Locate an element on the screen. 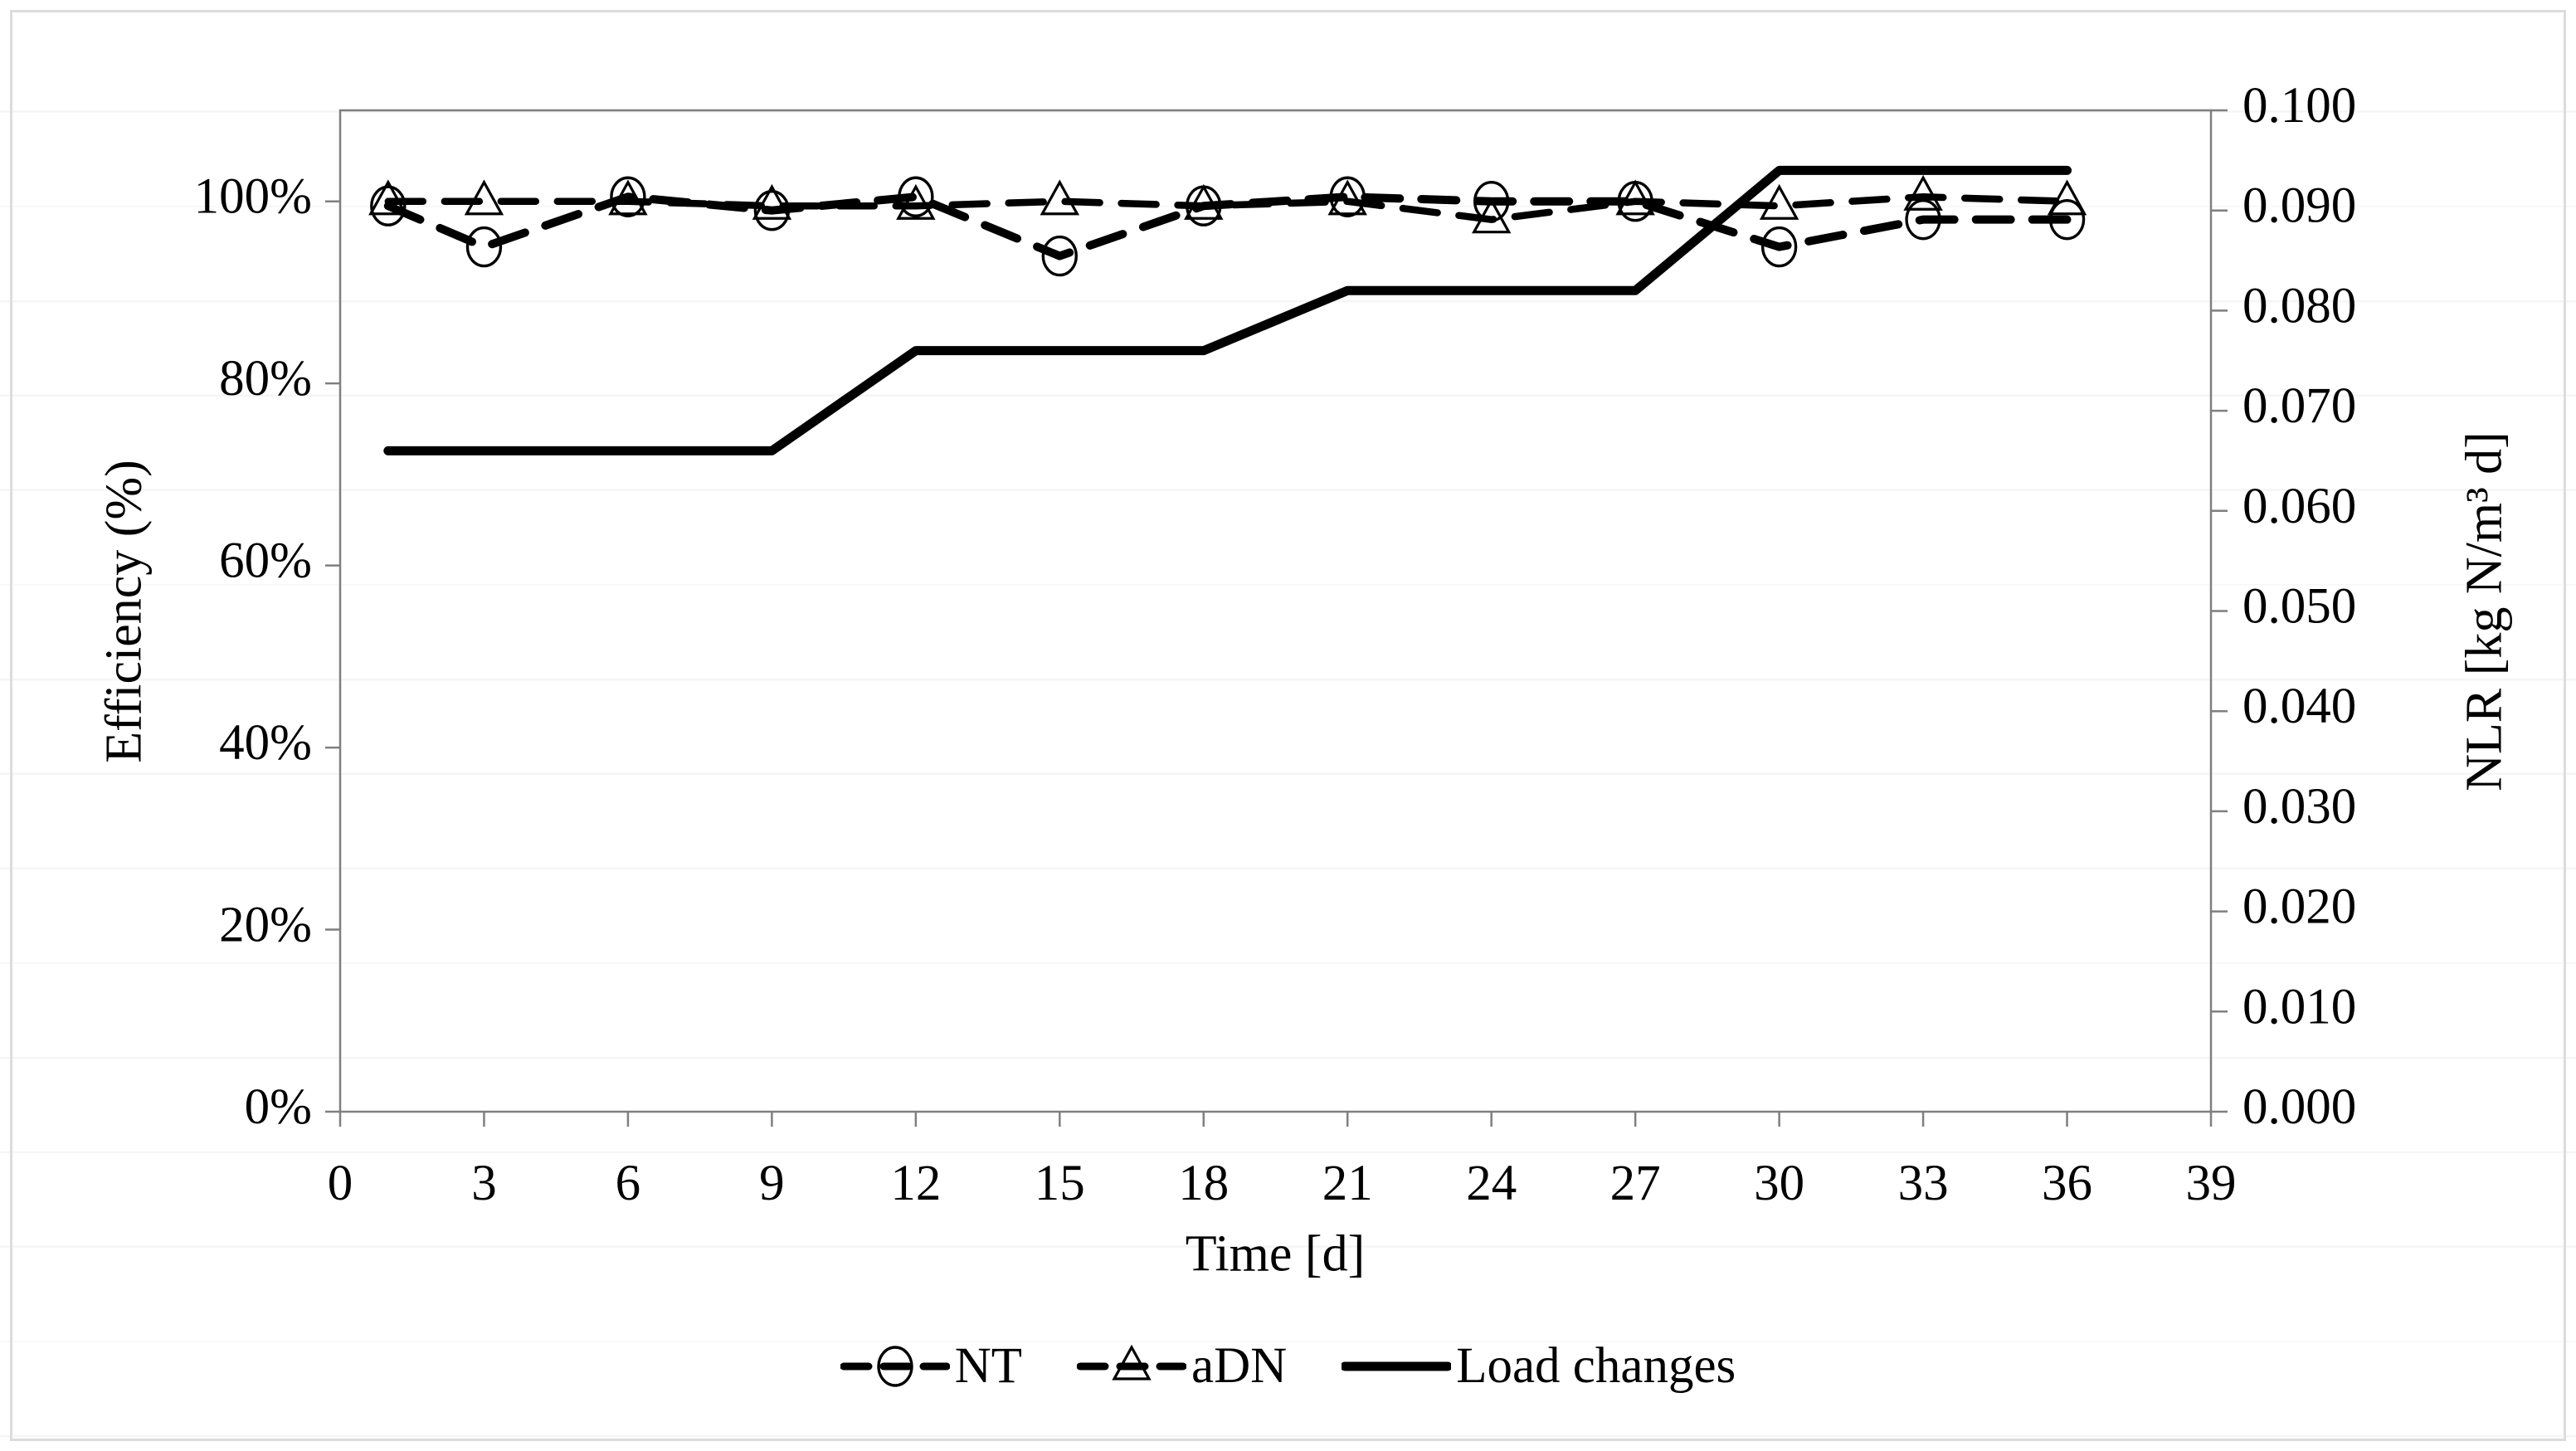 Image resolution: width=2576 pixels, height=1451 pixels. right-axis-title: NLR [kg N/m³ d] is located at coordinates (2484, 611).